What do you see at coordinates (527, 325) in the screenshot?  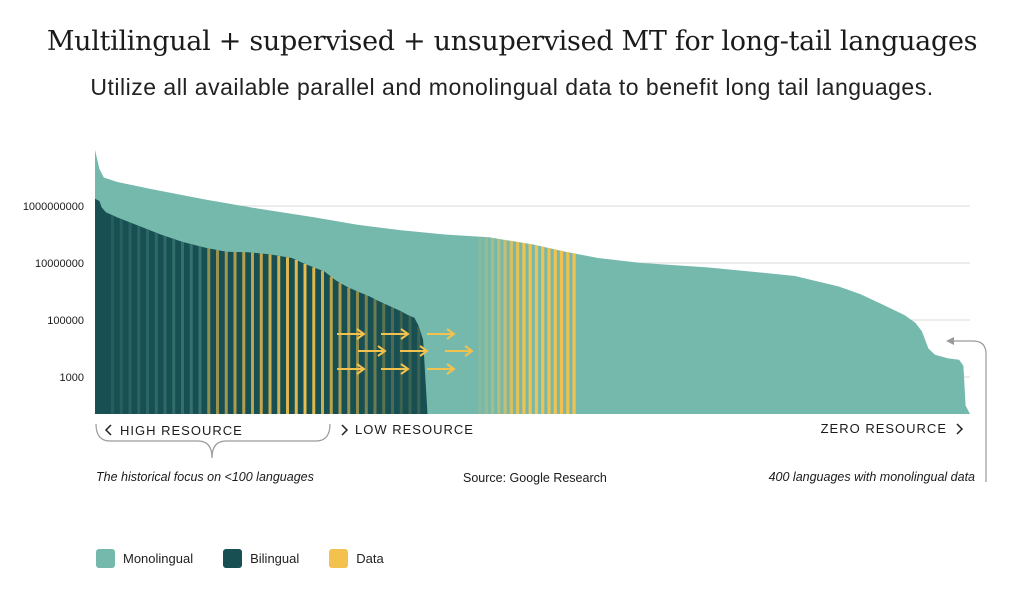 I see `data-stripes-low-resource` at bounding box center [527, 325].